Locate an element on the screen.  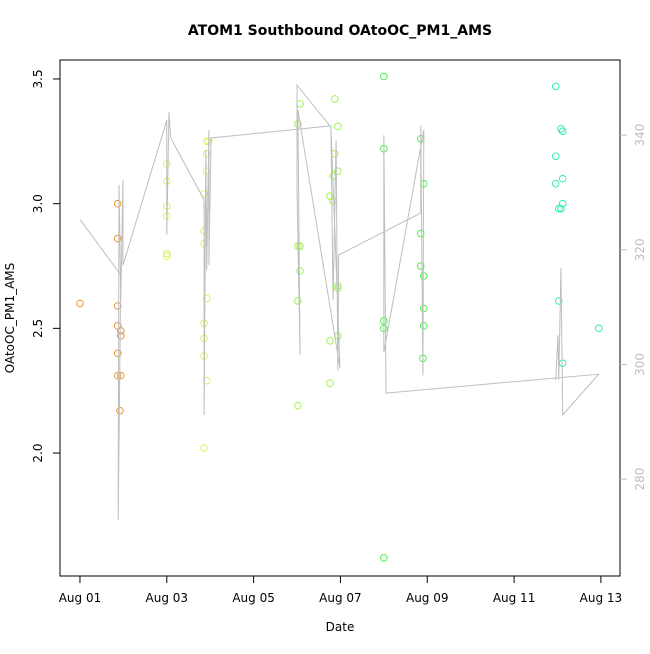
x-axis-label: Date is located at coordinates (340, 627).